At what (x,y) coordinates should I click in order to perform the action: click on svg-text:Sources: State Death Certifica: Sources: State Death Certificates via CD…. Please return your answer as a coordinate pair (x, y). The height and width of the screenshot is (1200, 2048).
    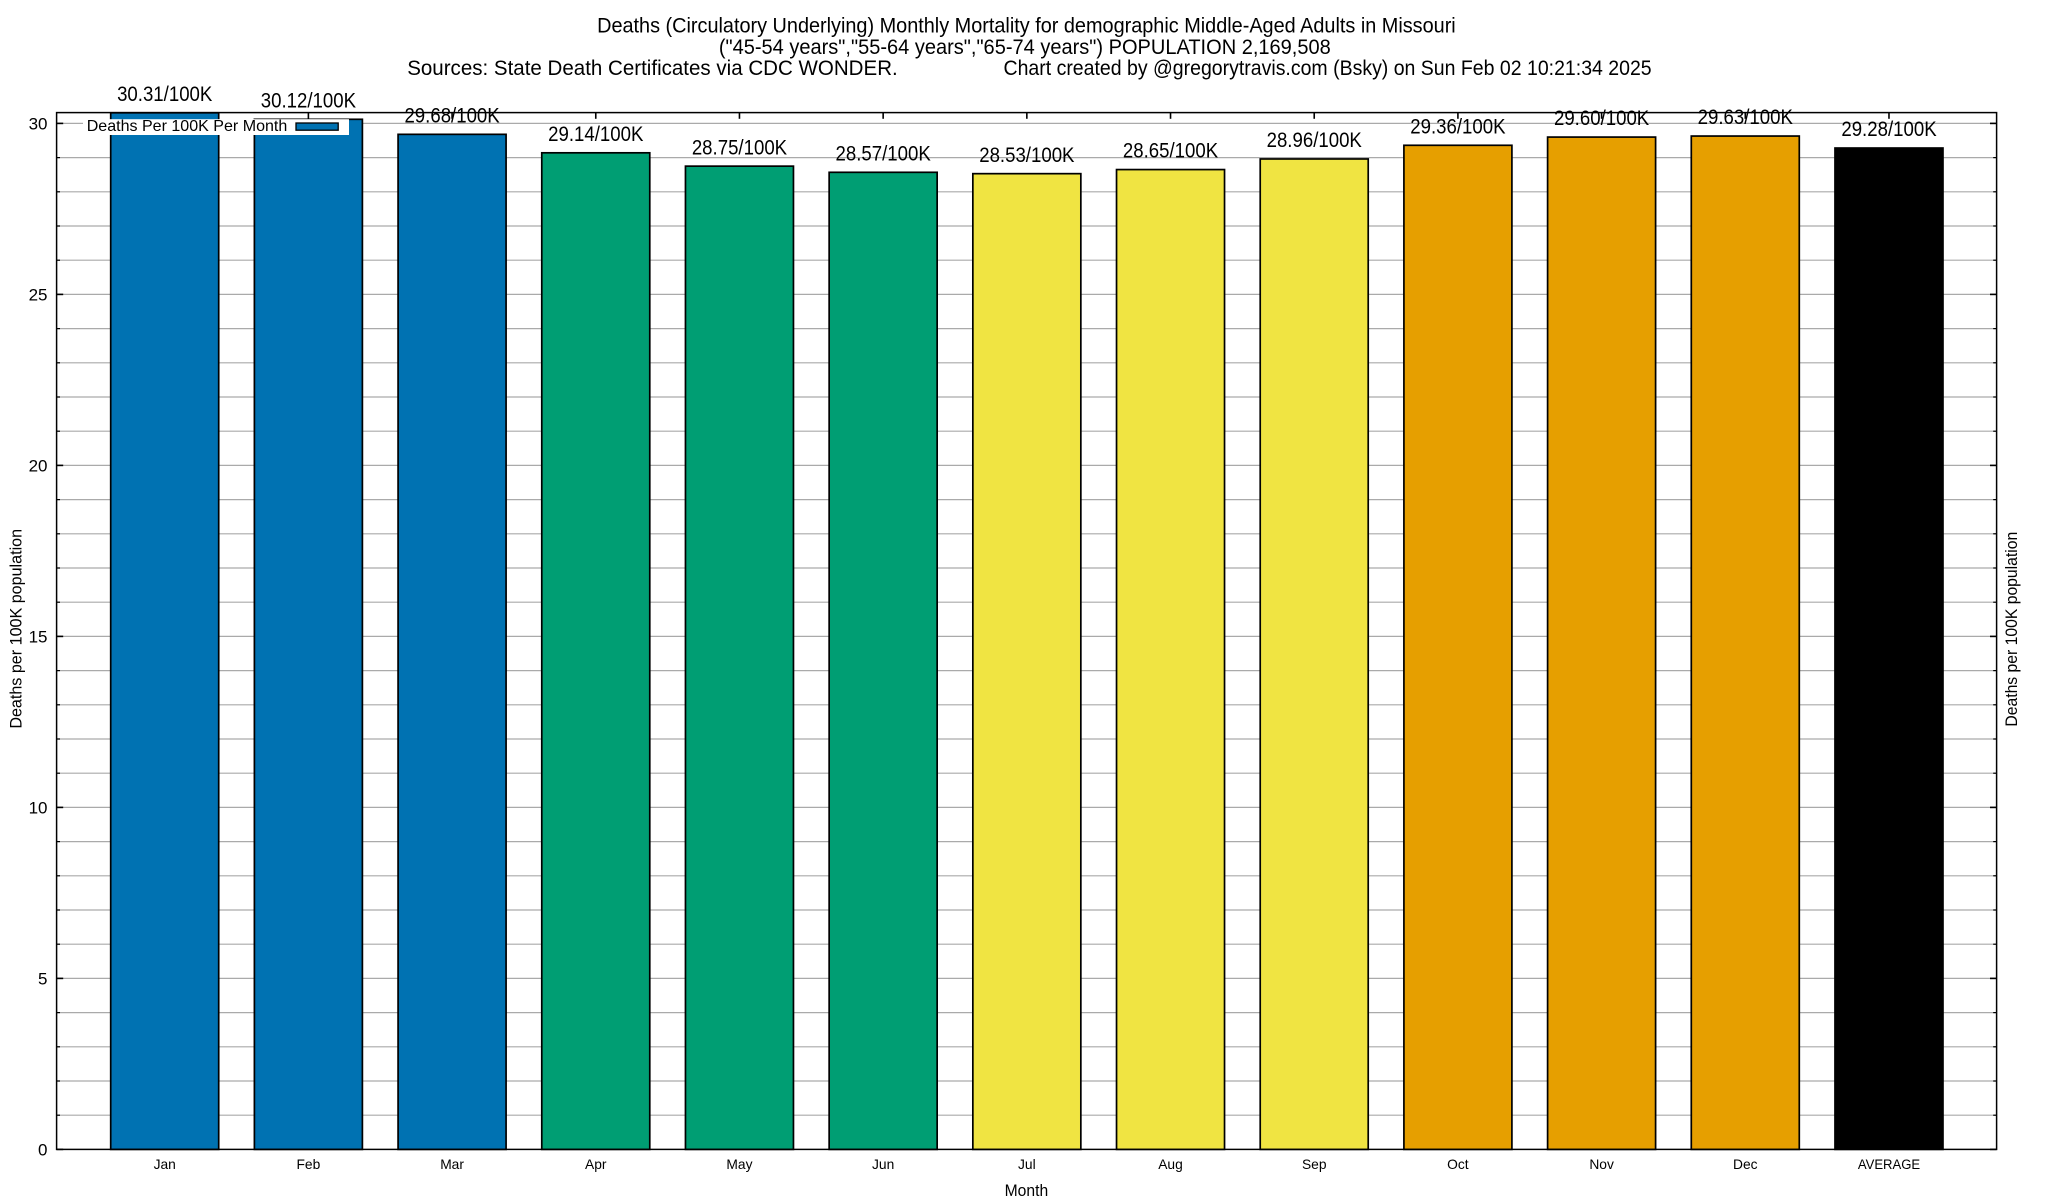
    Looking at the image, I should click on (652, 68).